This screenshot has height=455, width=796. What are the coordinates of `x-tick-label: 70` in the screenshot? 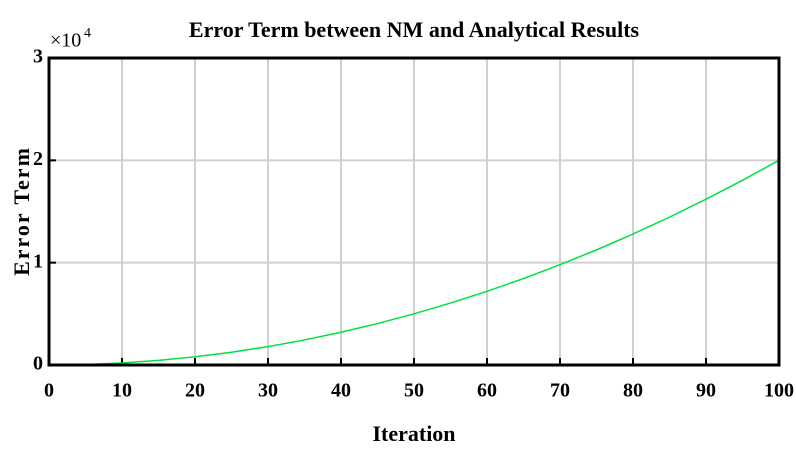 It's located at (560, 391).